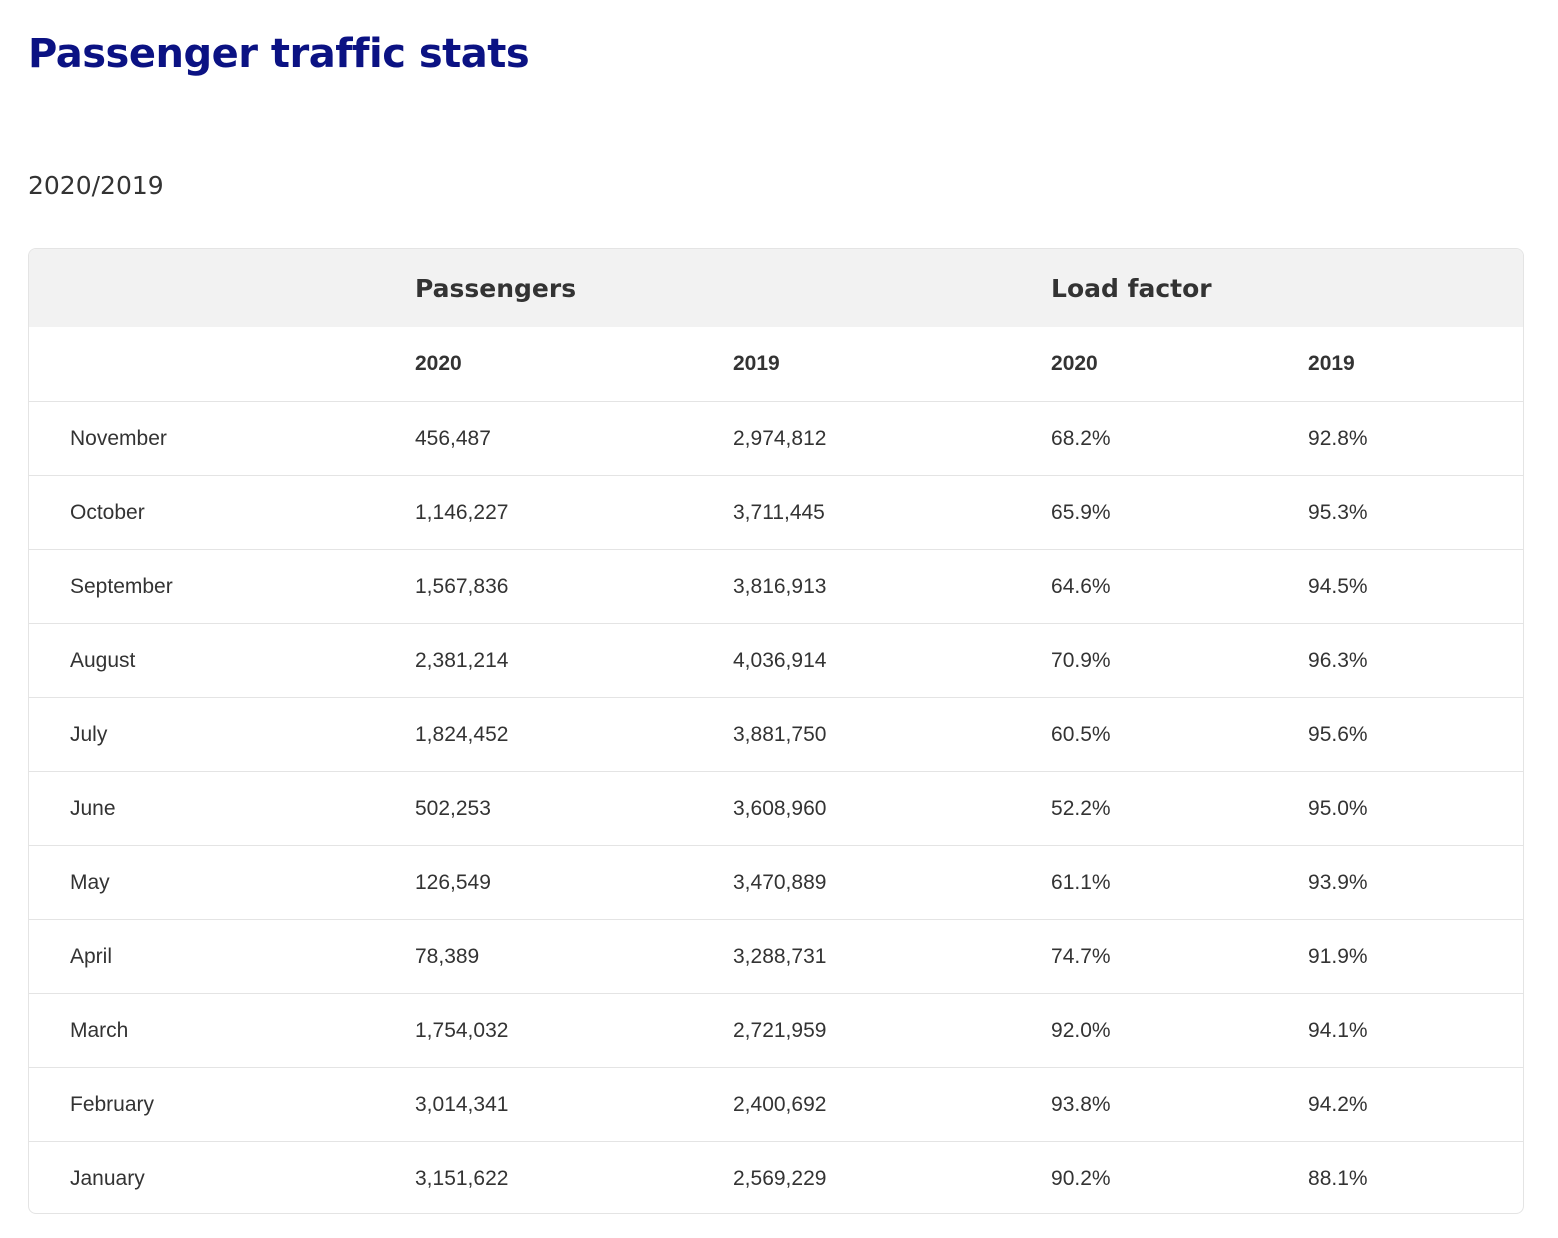 The width and height of the screenshot is (1558, 1238). I want to click on load-factor-2020-cell: 90.2%, so click(1081, 1178).